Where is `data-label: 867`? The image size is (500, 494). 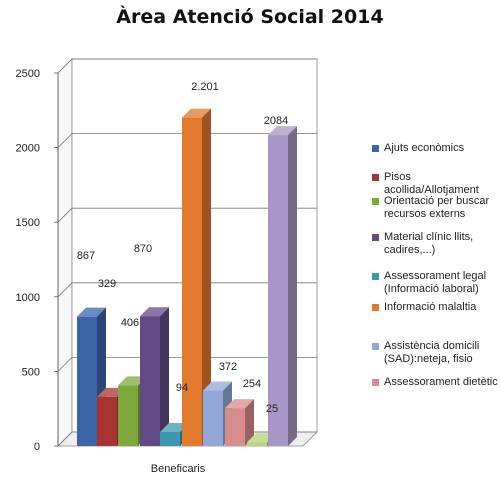
data-label: 867 is located at coordinates (86, 256).